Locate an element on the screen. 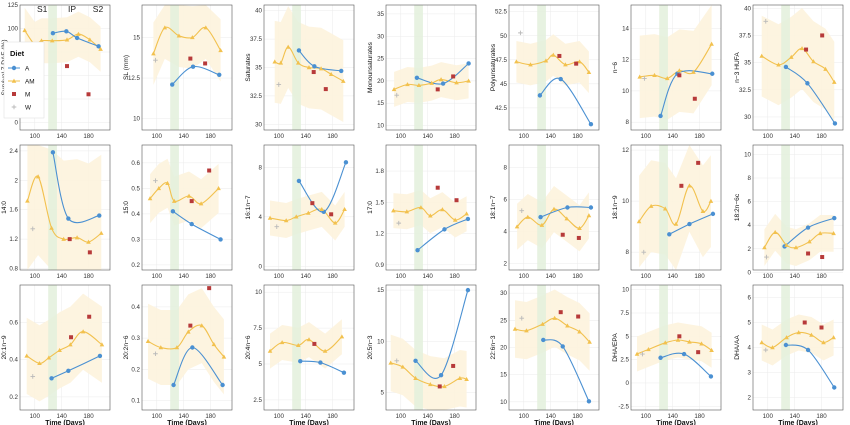 This screenshot has height=425, width=850. y-tick-label: 0.4 is located at coordinates (135, 214).